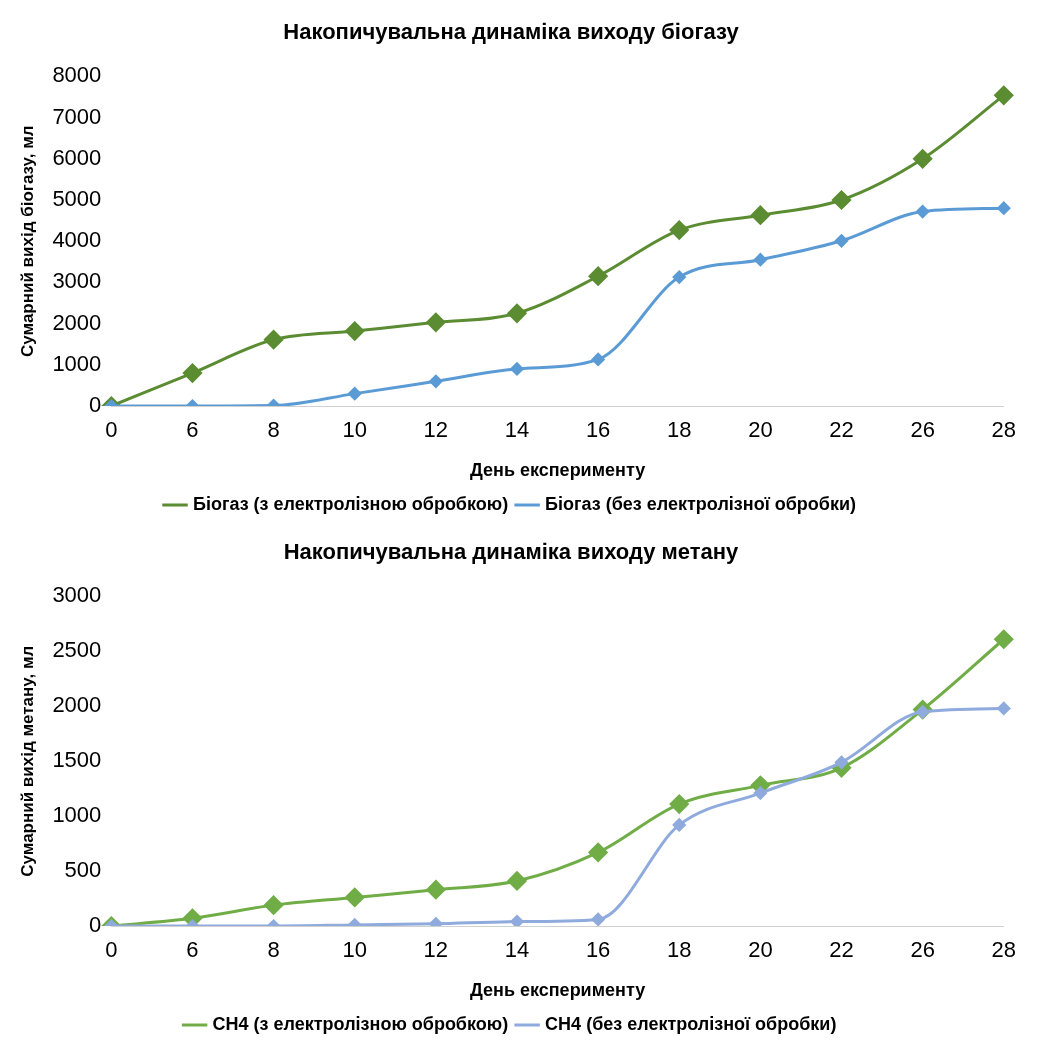  What do you see at coordinates (77, 75) in the screenshot?
I see `y-tick-label: 8000` at bounding box center [77, 75].